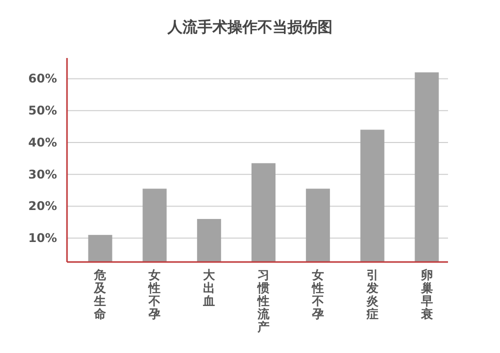 Image resolution: width=500 pixels, height=353 pixels. I want to click on y-tick-label: 60%, so click(42, 79).